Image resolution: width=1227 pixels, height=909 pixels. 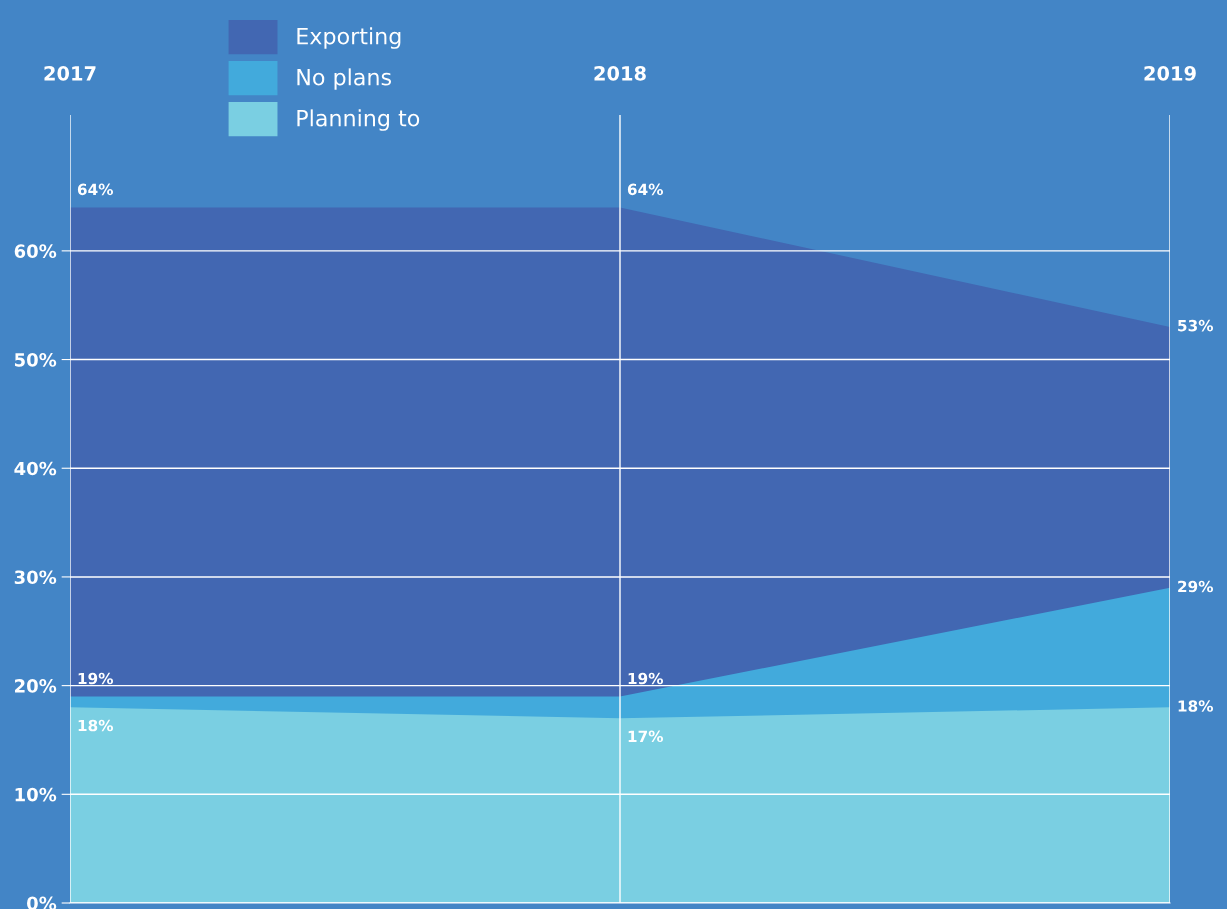 I want to click on y-tick-label: 50%, so click(x=35, y=360).